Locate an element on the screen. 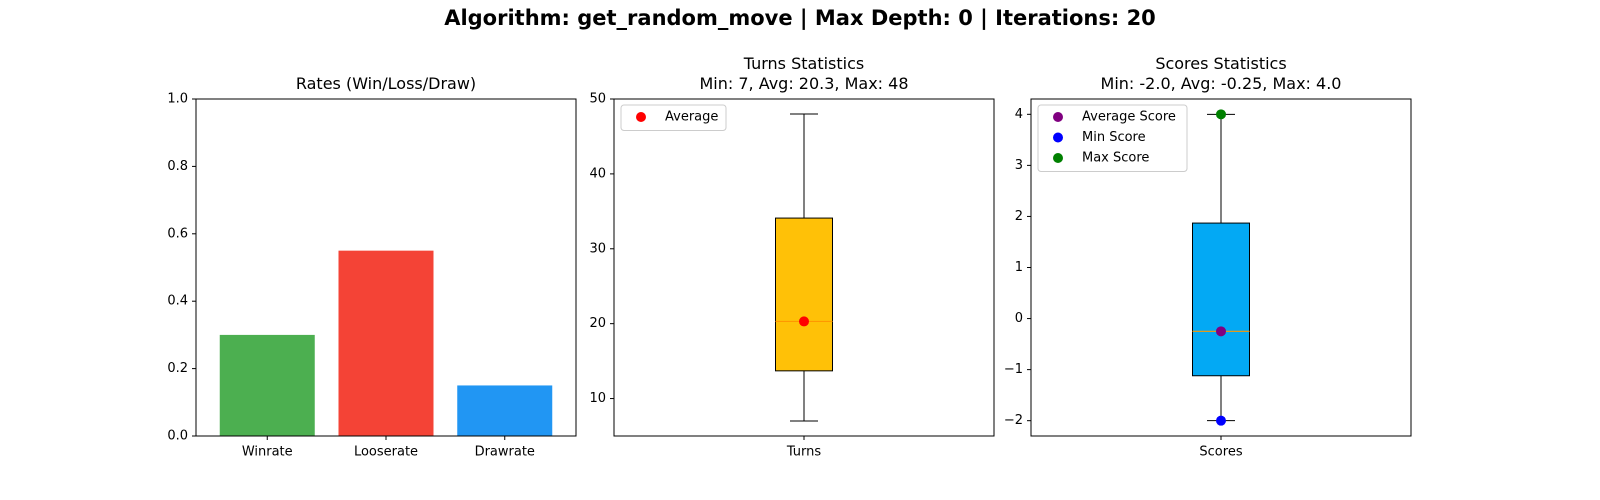 This screenshot has height=500, width=1600. turns-ytick-label: 10 is located at coordinates (597, 398).